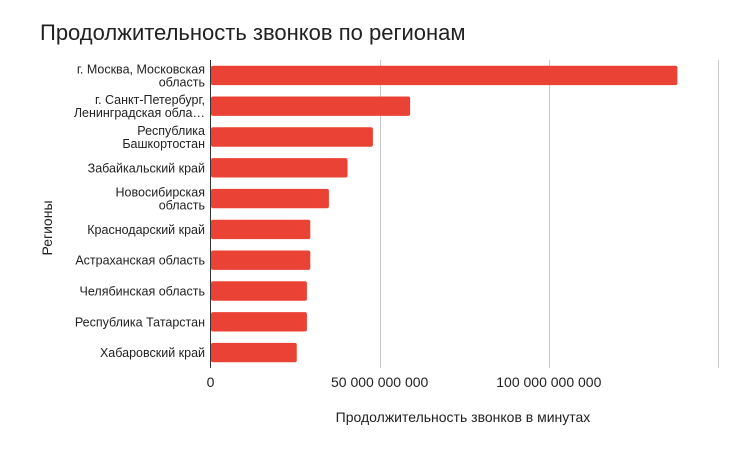  Describe the element at coordinates (160, 199) in the screenshot. I see `category-label-4: Новосибирская область` at that location.